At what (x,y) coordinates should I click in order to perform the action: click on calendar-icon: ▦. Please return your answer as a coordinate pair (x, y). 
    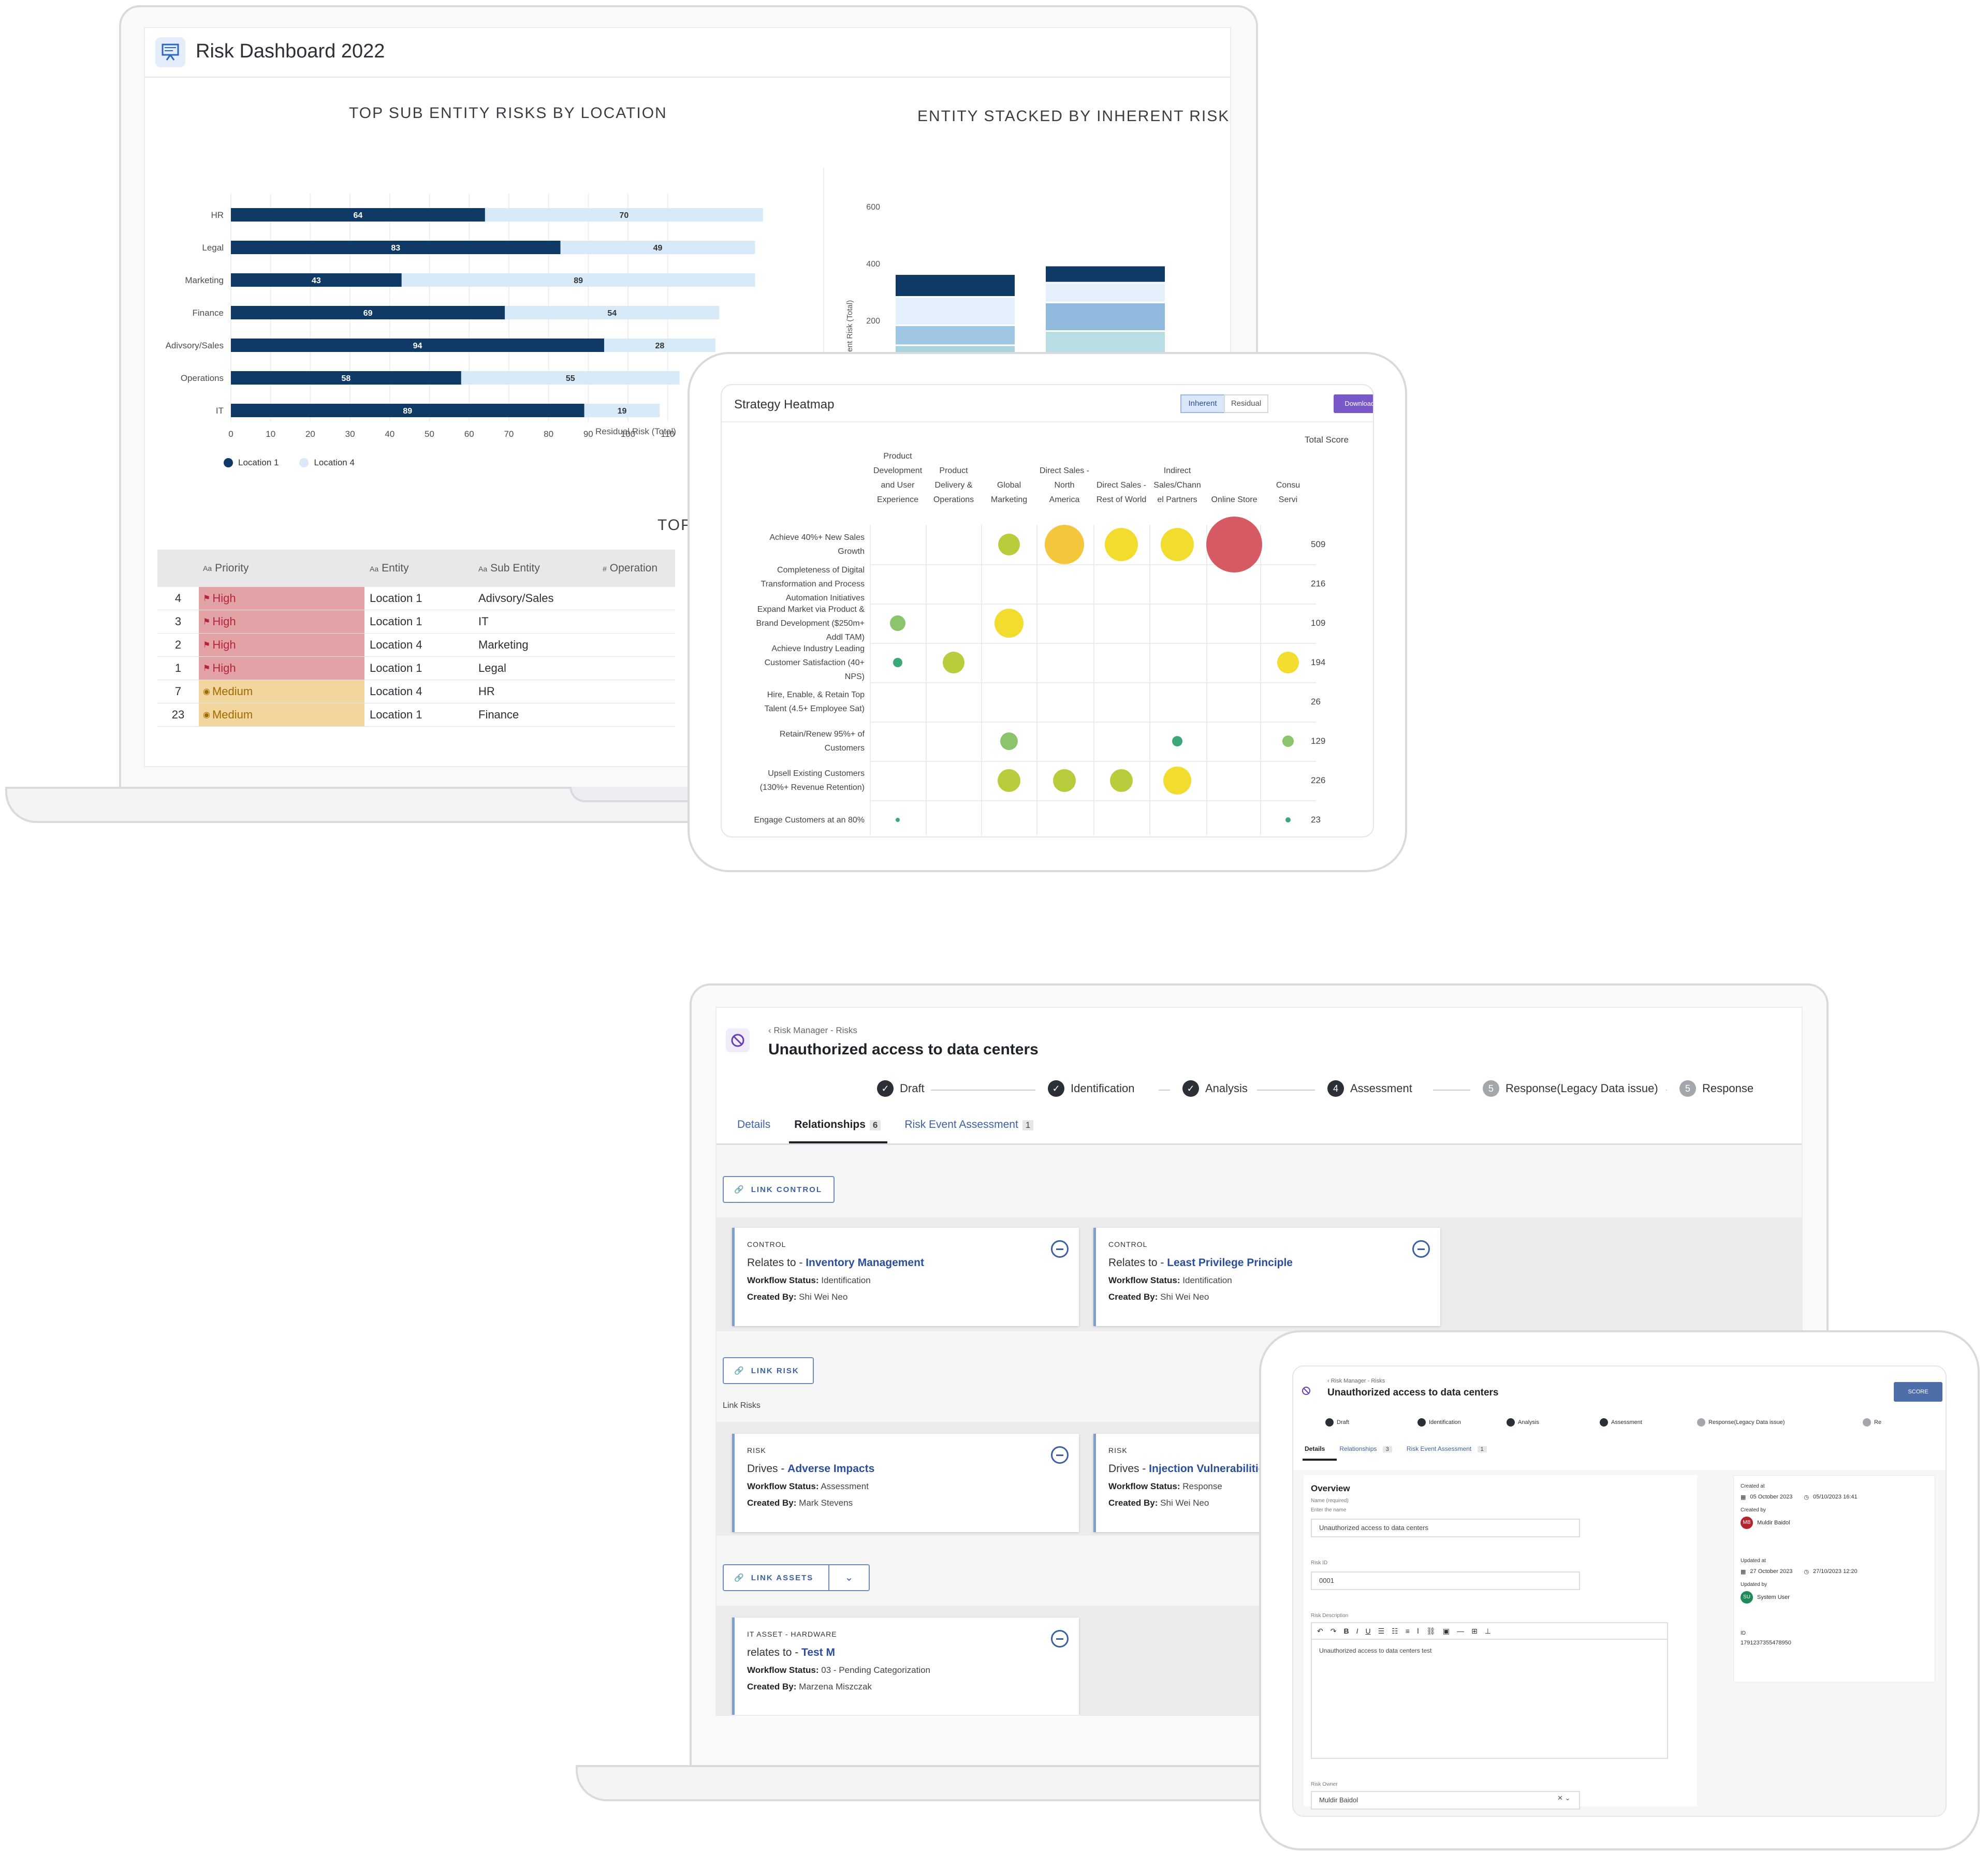
    Looking at the image, I should click on (1743, 1572).